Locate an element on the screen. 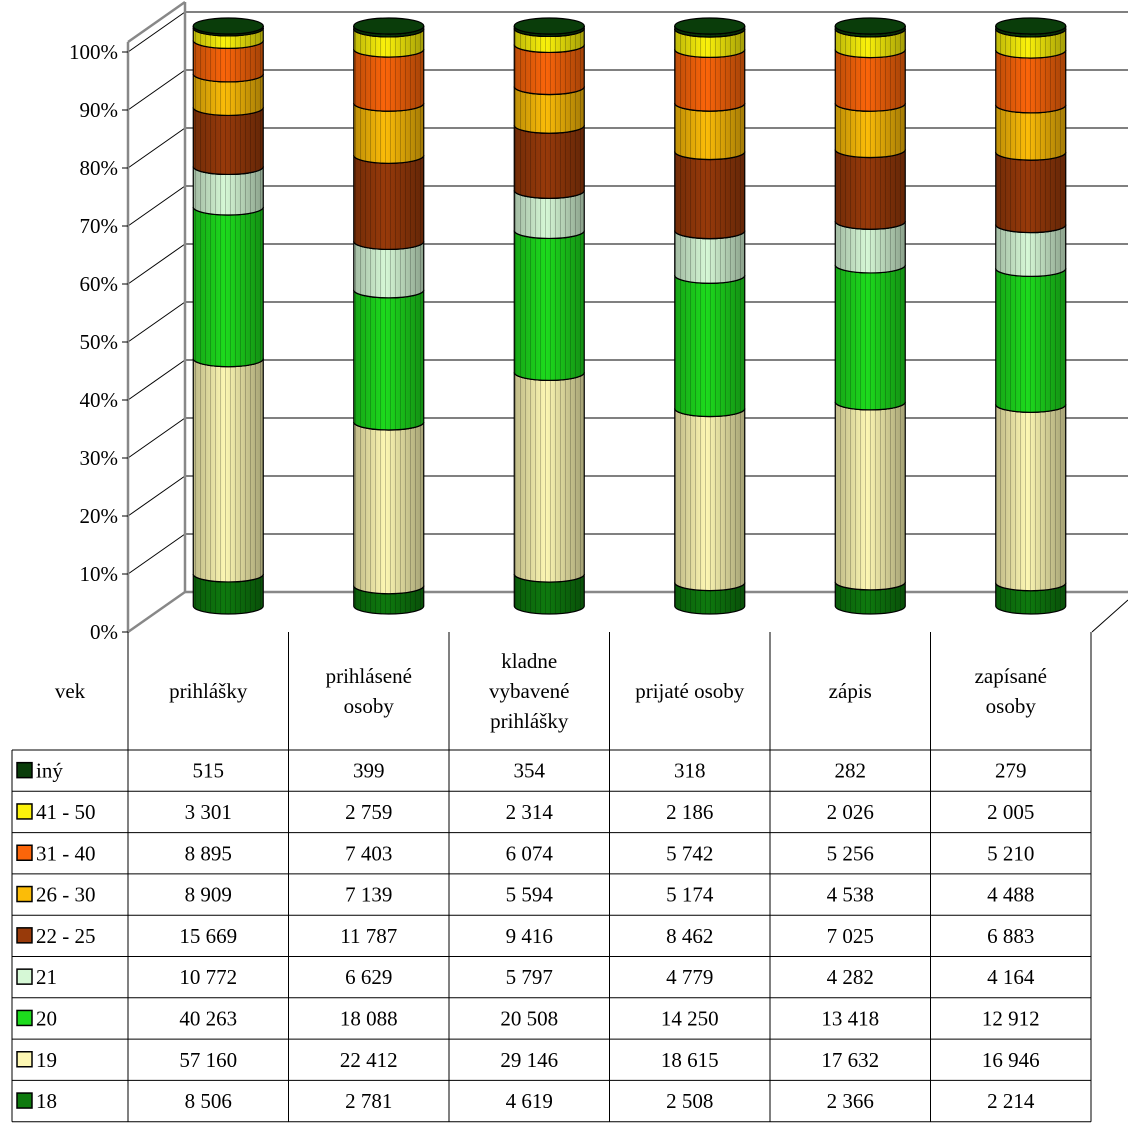 The width and height of the screenshot is (1128, 1135). bar-segment-prijaté-osoby-31-40 is located at coordinates (710, 80).